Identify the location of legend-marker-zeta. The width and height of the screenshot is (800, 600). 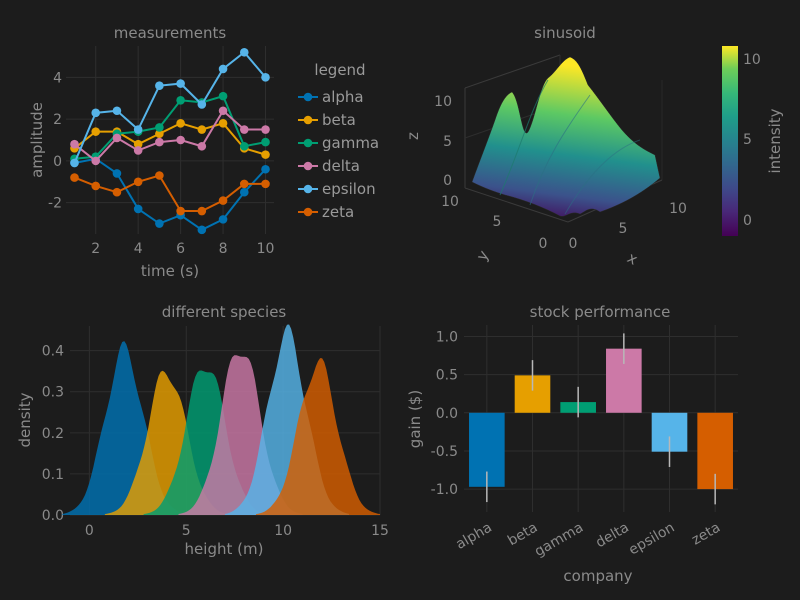
(308, 212).